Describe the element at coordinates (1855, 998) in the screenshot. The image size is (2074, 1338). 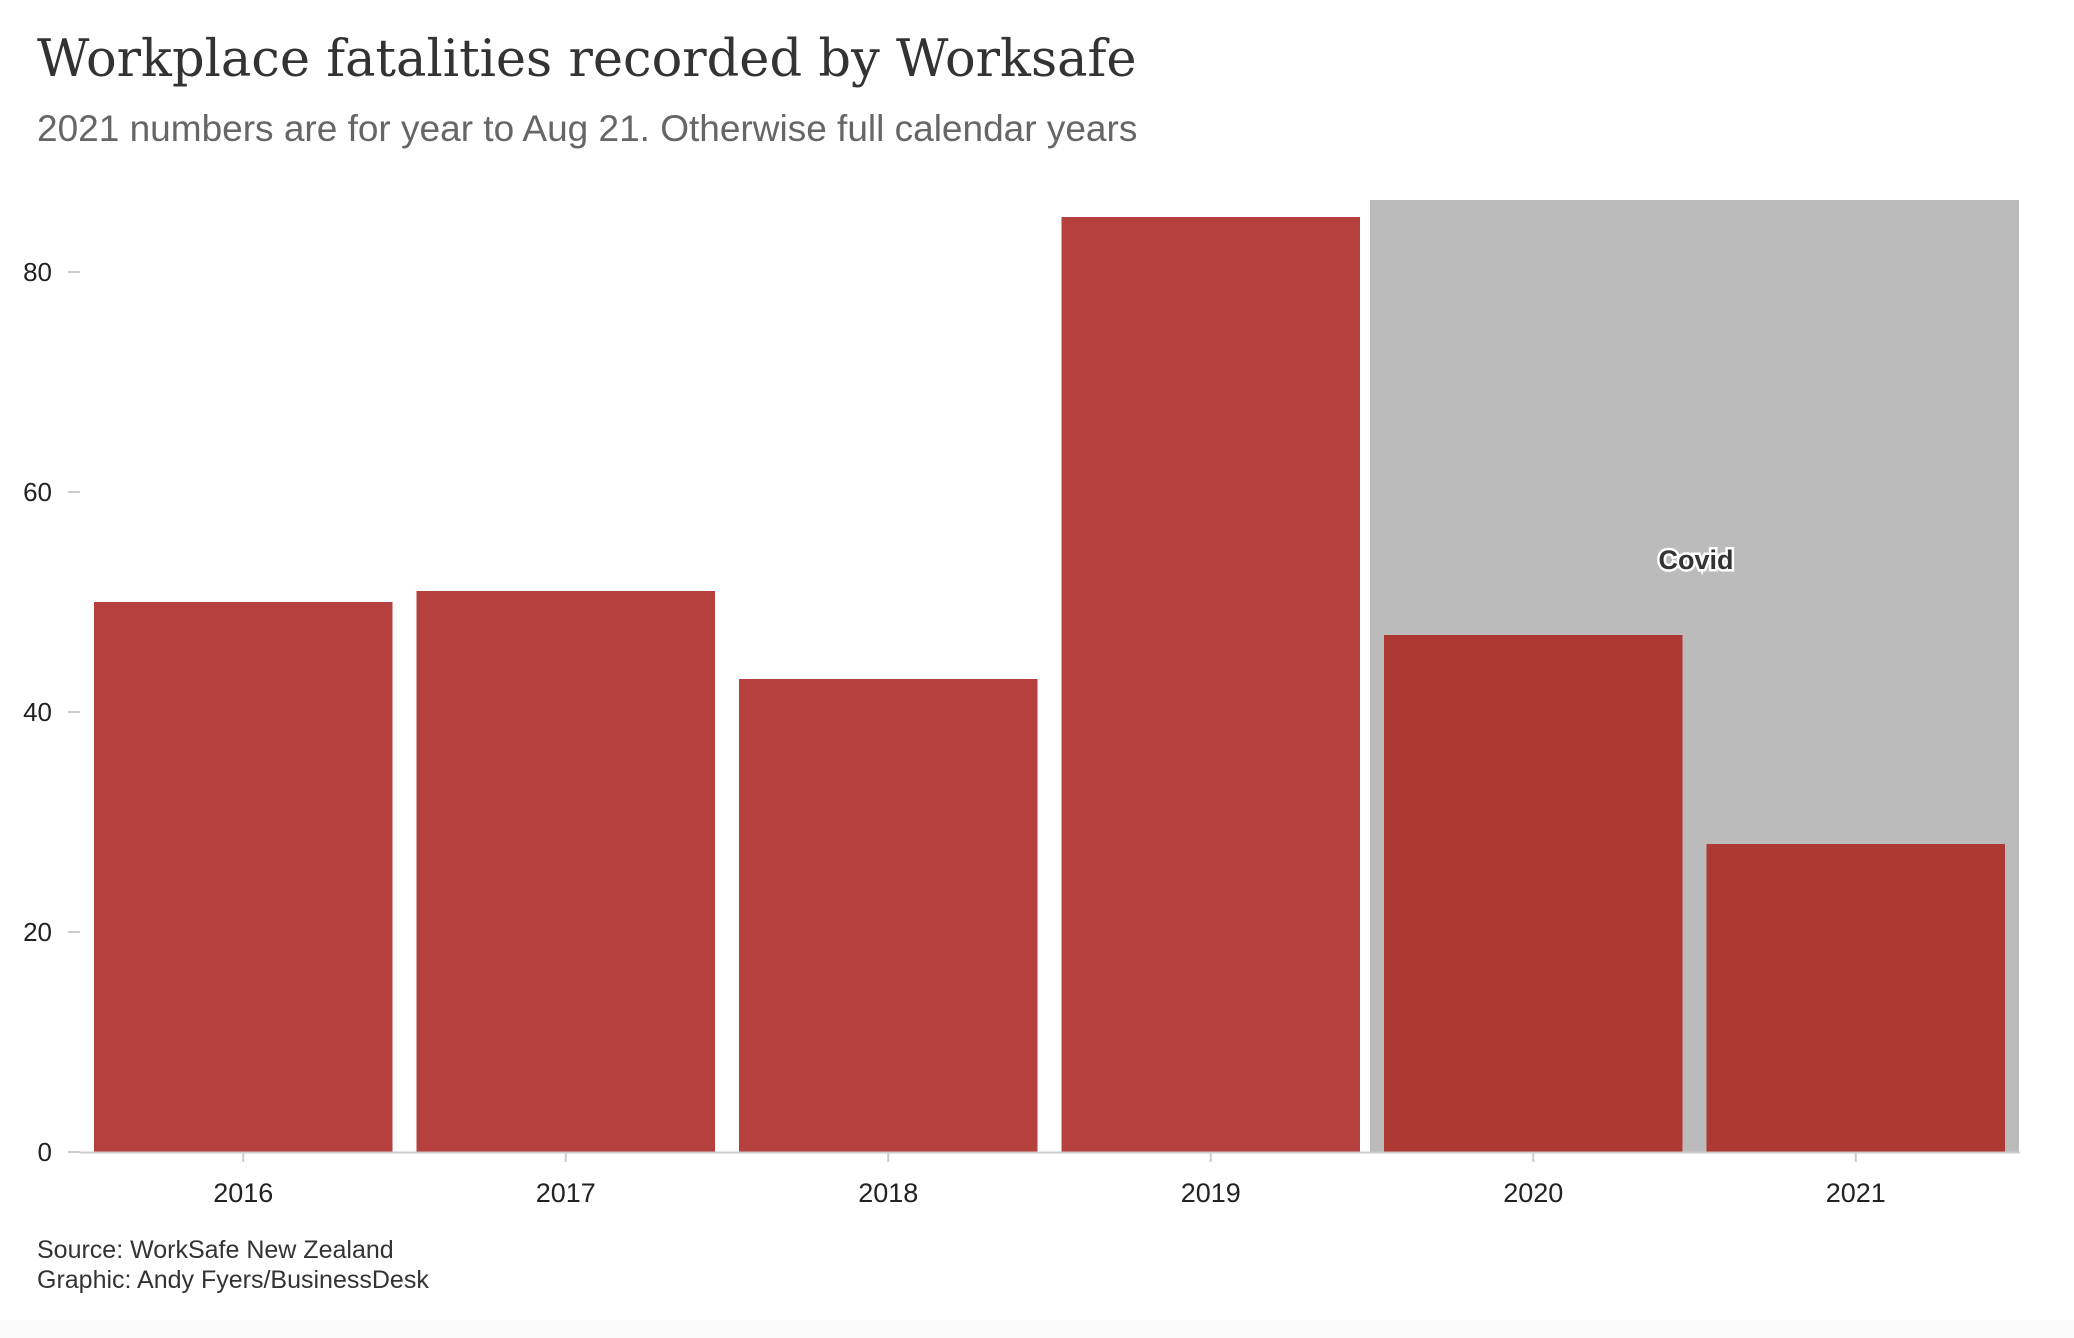
I see `bar-2021` at that location.